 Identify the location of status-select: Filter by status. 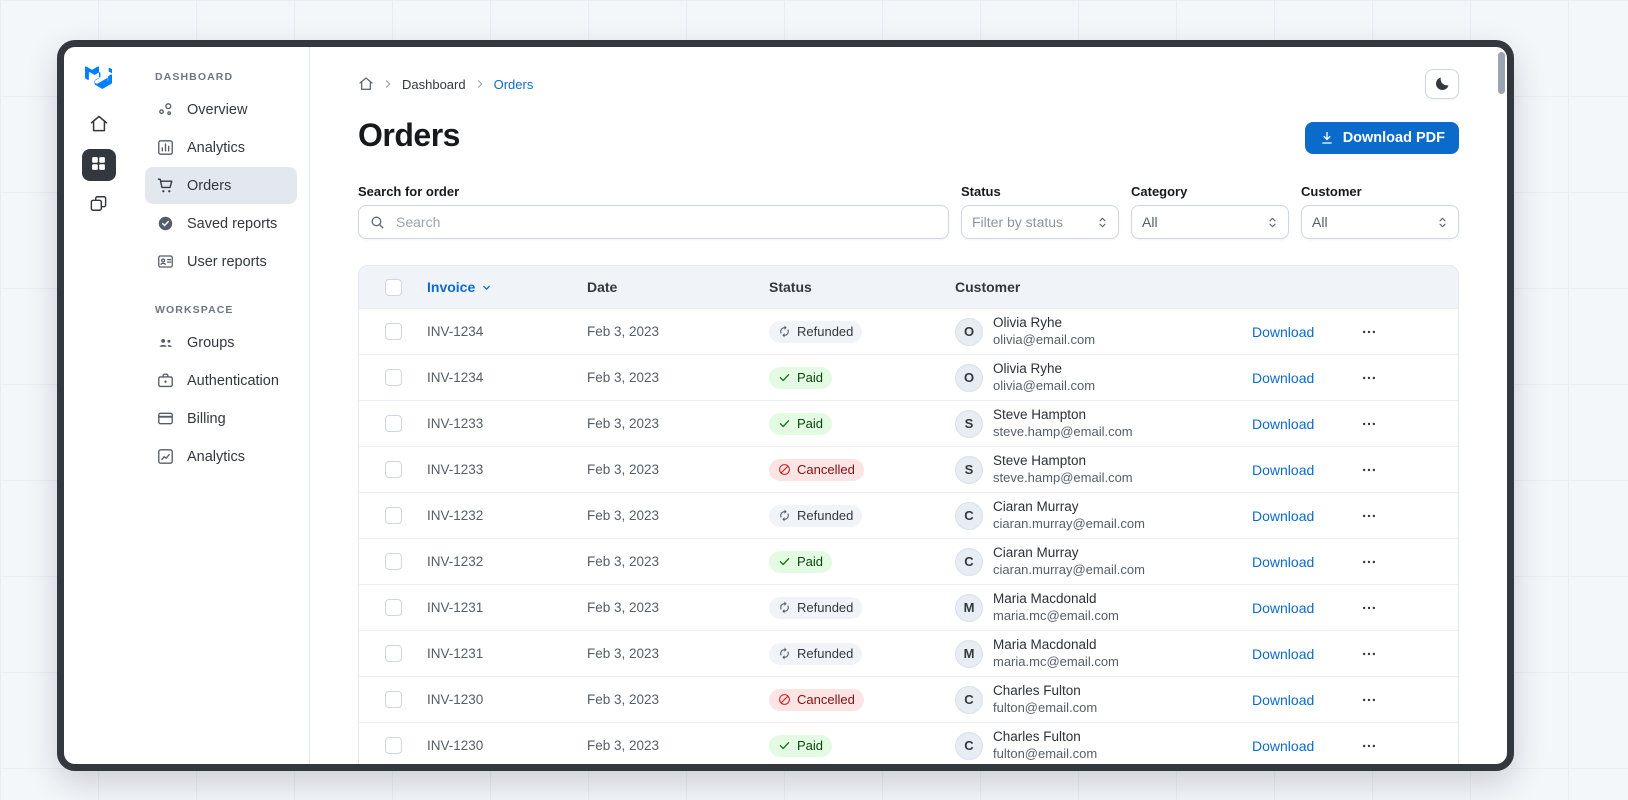
(1040, 222).